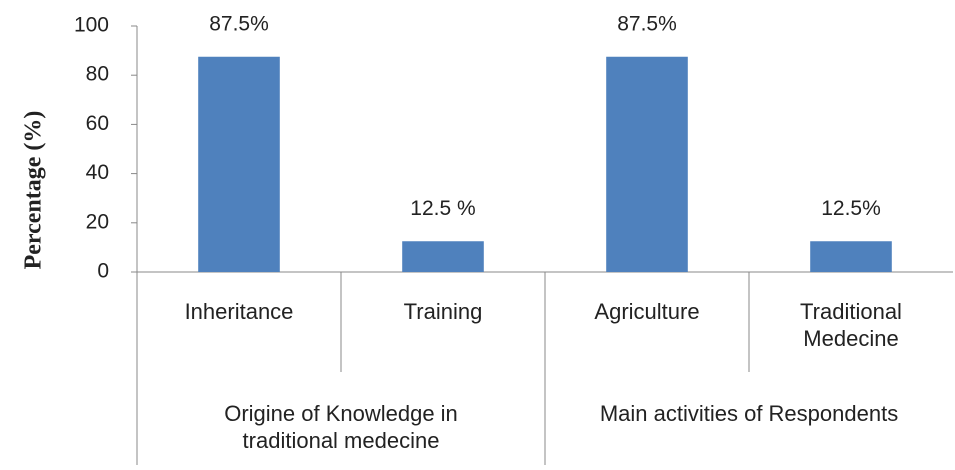 The width and height of the screenshot is (955, 470). I want to click on value-label: 12.5%, so click(851, 208).